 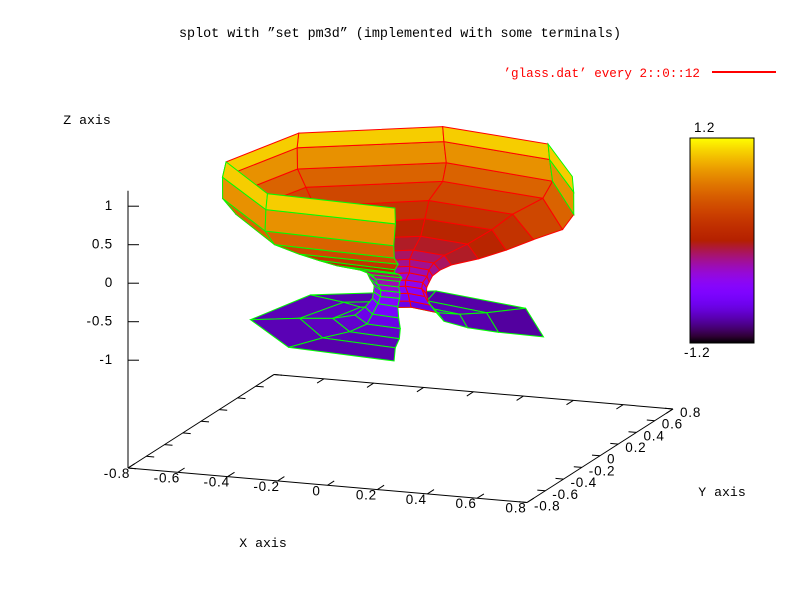 What do you see at coordinates (86, 120) in the screenshot?
I see `svg-text: Z axis` at bounding box center [86, 120].